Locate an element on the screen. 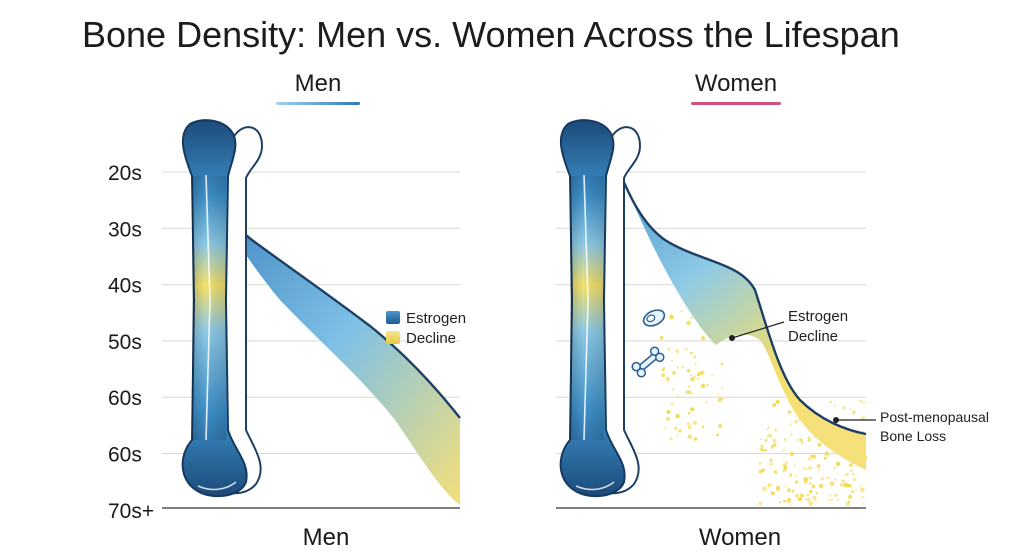  annotation-estrogen-decline-line1: Estrogen is located at coordinates (818, 316).